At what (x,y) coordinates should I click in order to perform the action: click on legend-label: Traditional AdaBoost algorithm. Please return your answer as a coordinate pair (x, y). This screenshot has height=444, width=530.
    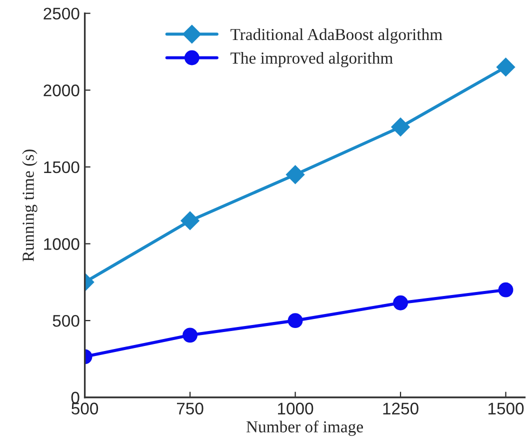
    Looking at the image, I should click on (336, 36).